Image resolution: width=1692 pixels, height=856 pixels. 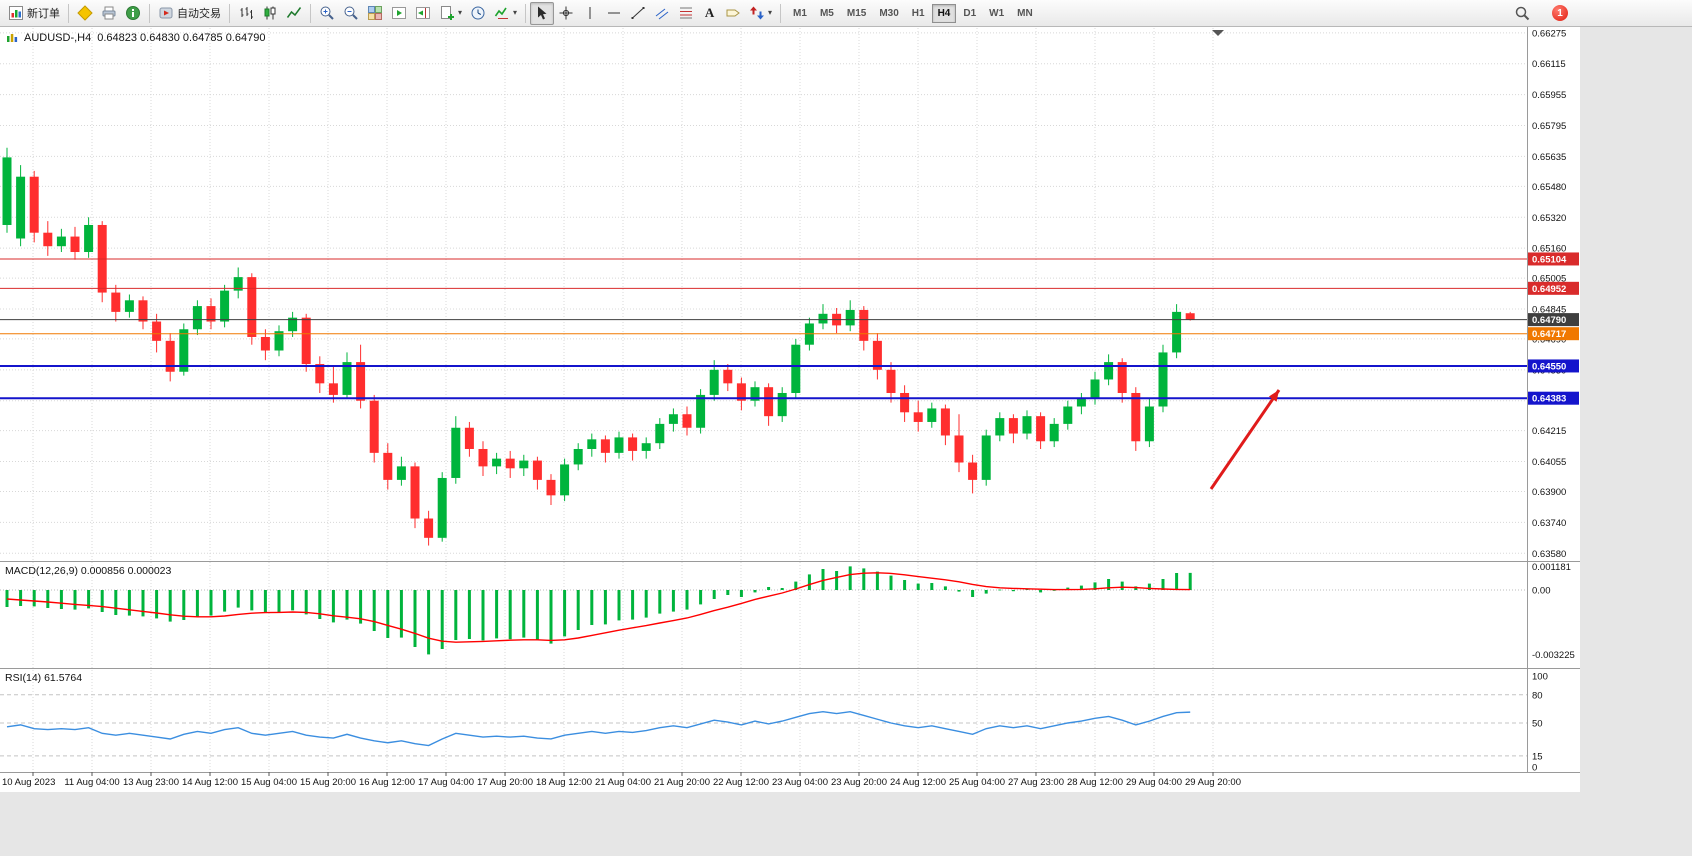 What do you see at coordinates (1549, 334) in the screenshot?
I see `svg-text: 0.64717` at bounding box center [1549, 334].